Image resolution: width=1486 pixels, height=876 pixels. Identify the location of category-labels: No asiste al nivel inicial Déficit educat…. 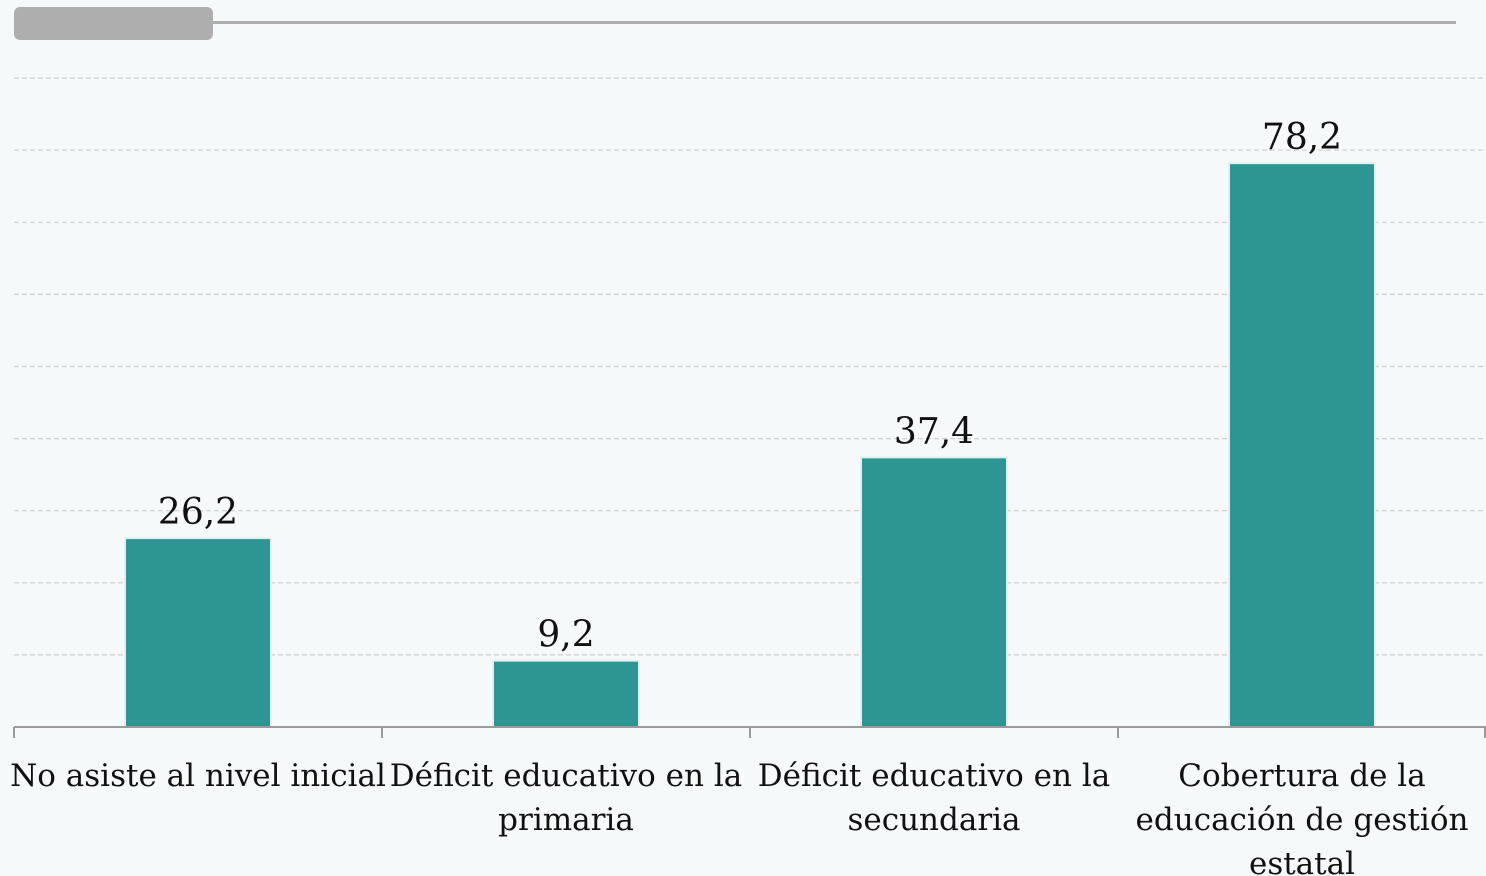
(739, 817).